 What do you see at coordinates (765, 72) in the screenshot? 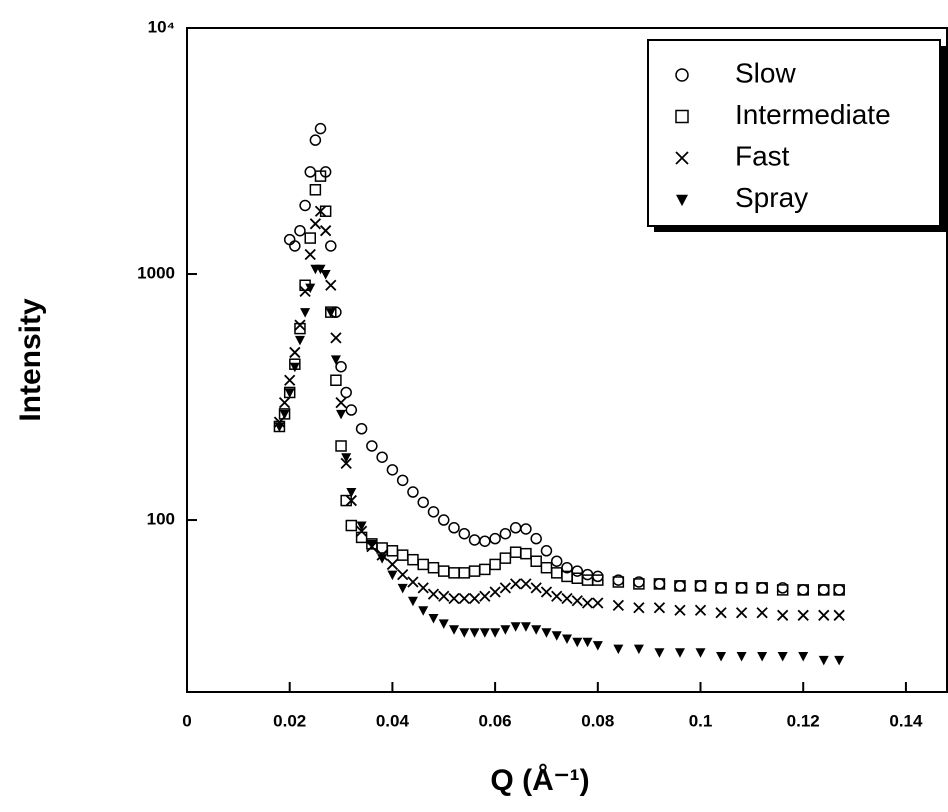
I see `legend-label: Slow` at bounding box center [765, 72].